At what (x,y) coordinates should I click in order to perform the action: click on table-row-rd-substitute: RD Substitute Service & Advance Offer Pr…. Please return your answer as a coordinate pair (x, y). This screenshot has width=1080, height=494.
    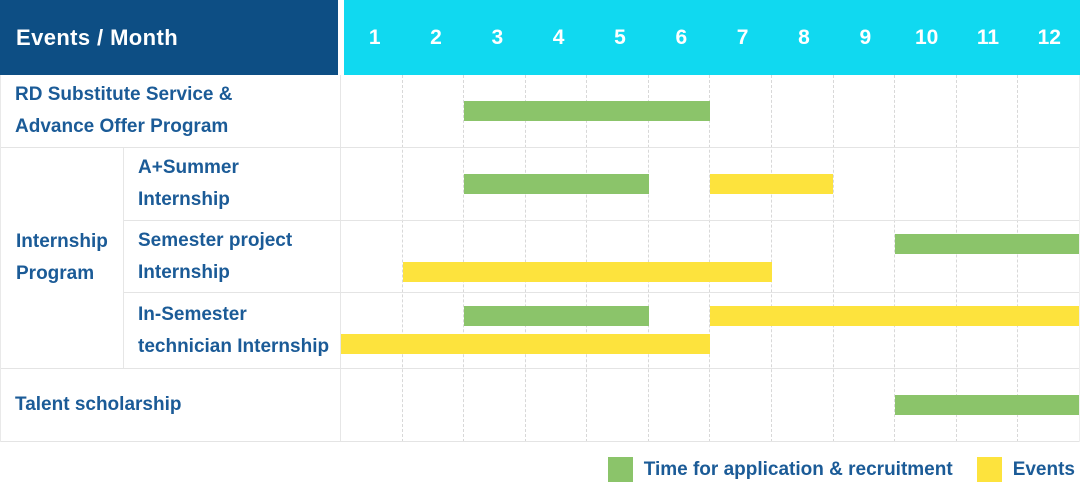
    Looking at the image, I should click on (540, 111).